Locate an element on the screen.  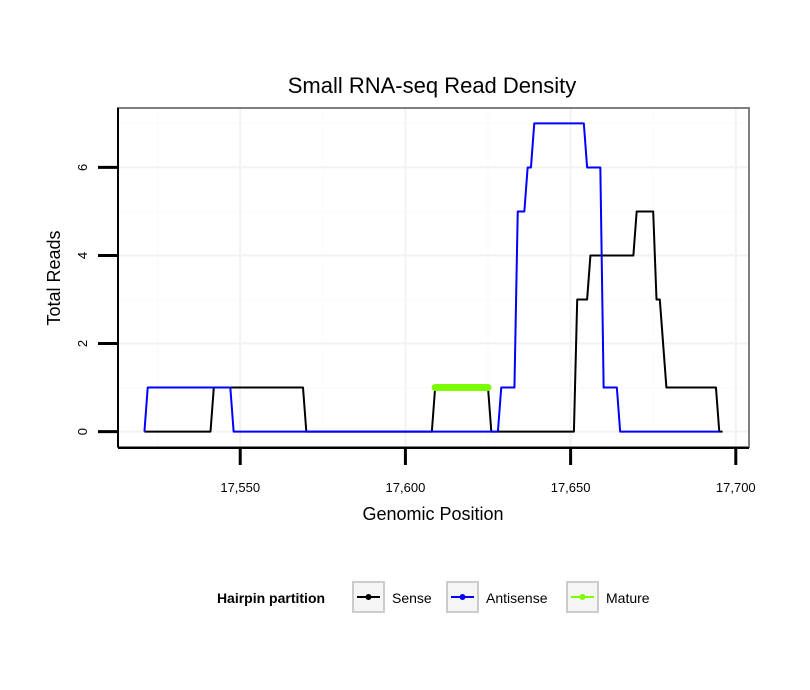
legend-item-mature: Mature is located at coordinates (608, 597).